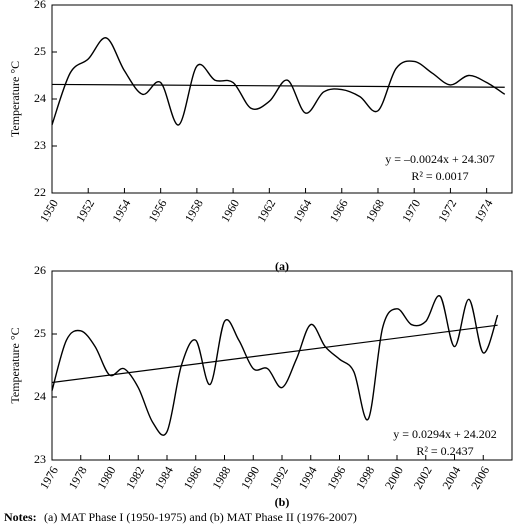  I want to click on x-tick-label: 1978, so click(78, 478).